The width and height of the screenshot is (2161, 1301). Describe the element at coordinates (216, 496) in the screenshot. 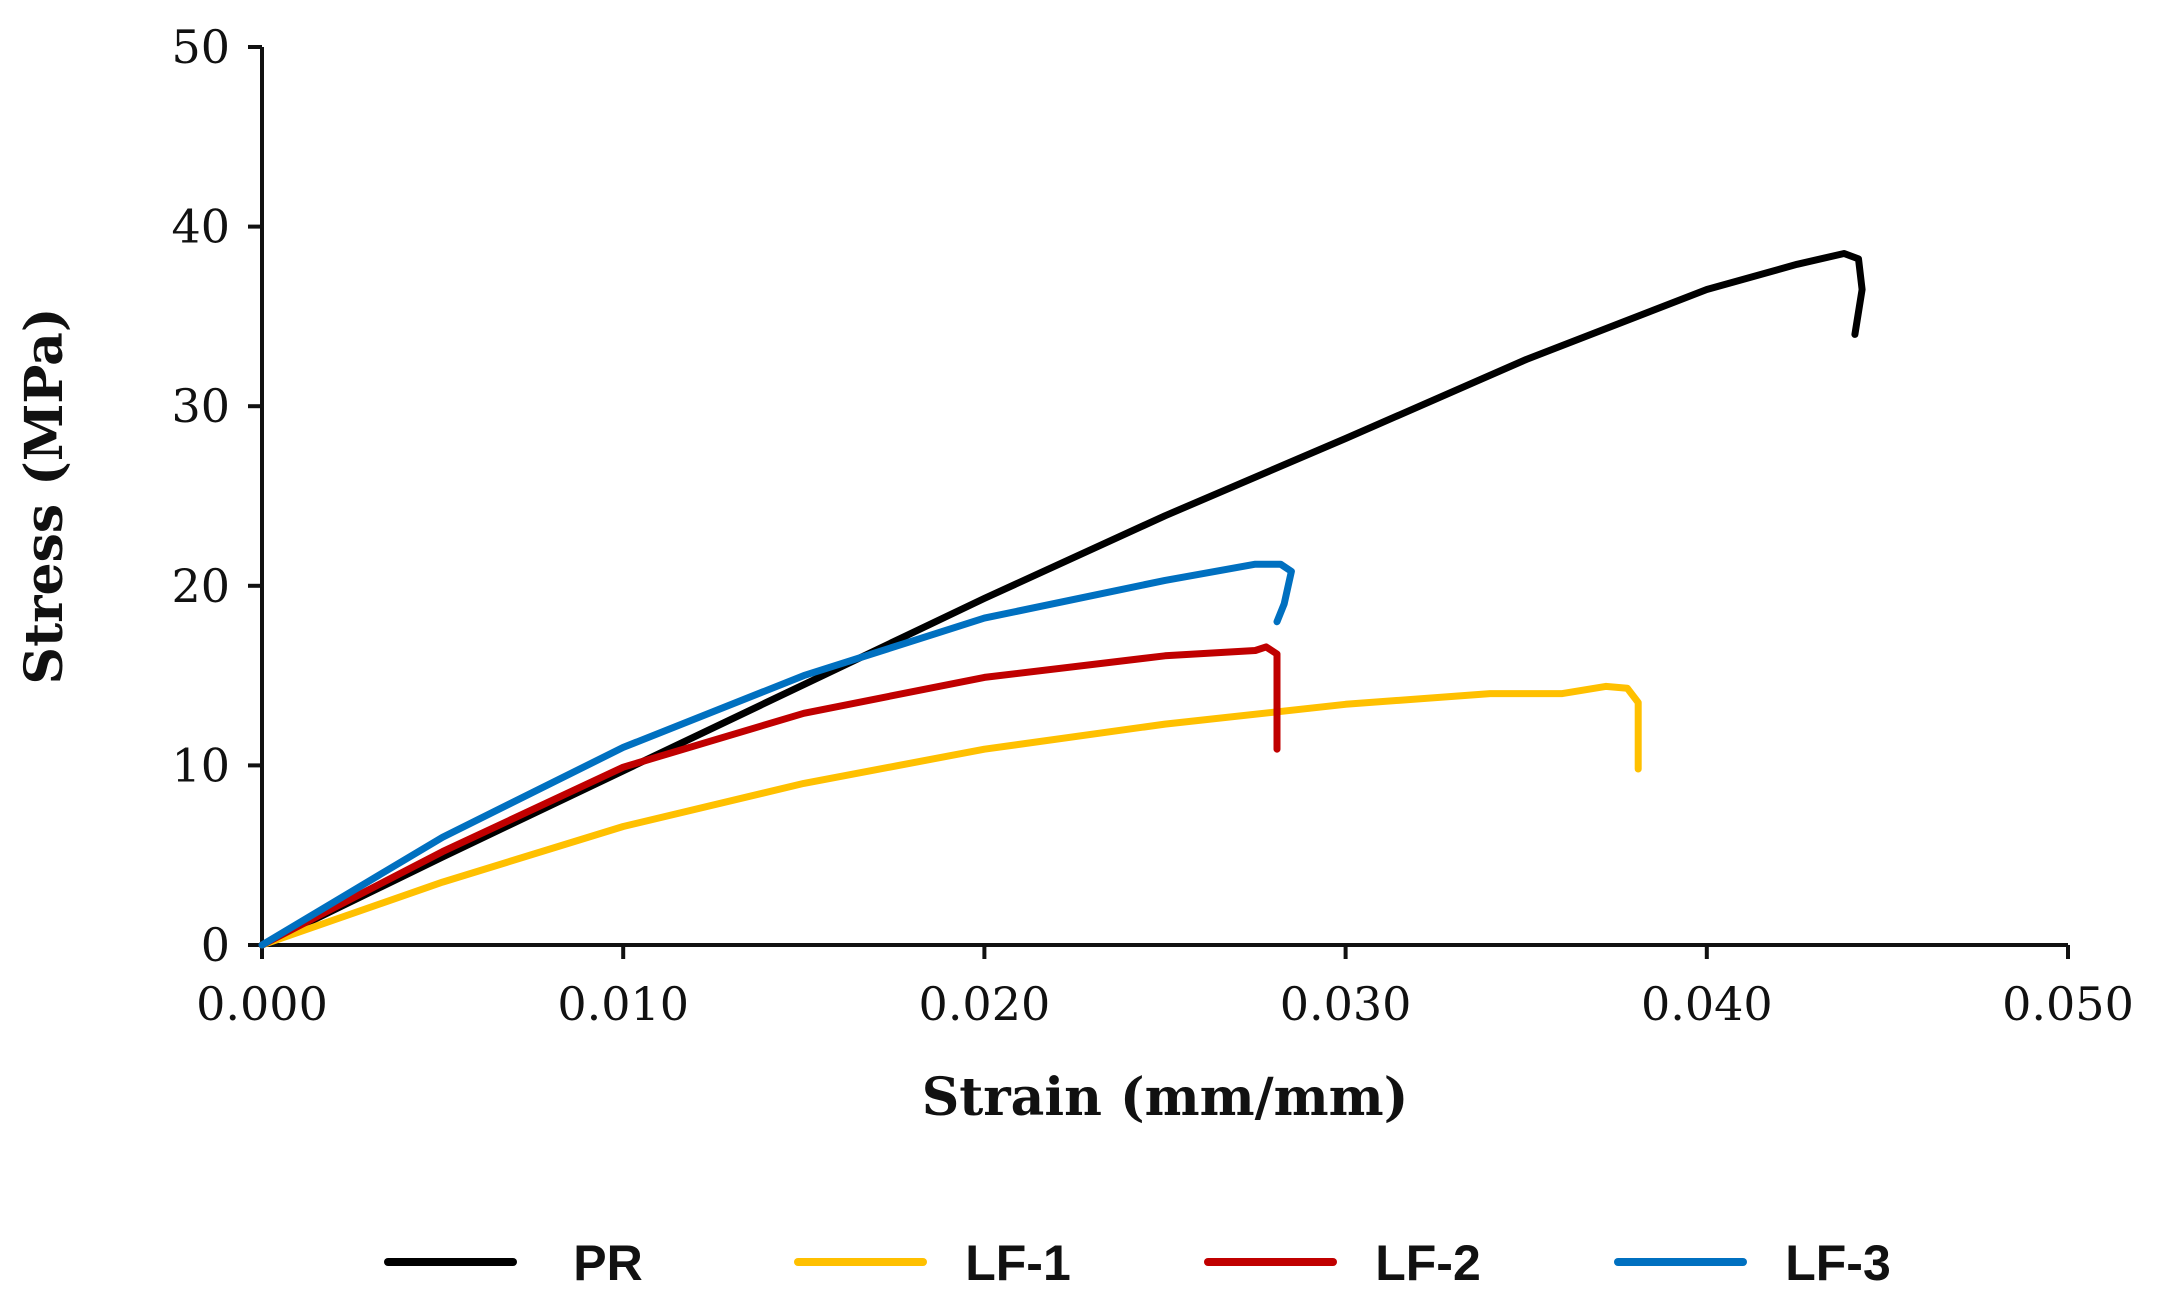

I see `y-axis-ticks: 0 10 20 30 40 50` at that location.